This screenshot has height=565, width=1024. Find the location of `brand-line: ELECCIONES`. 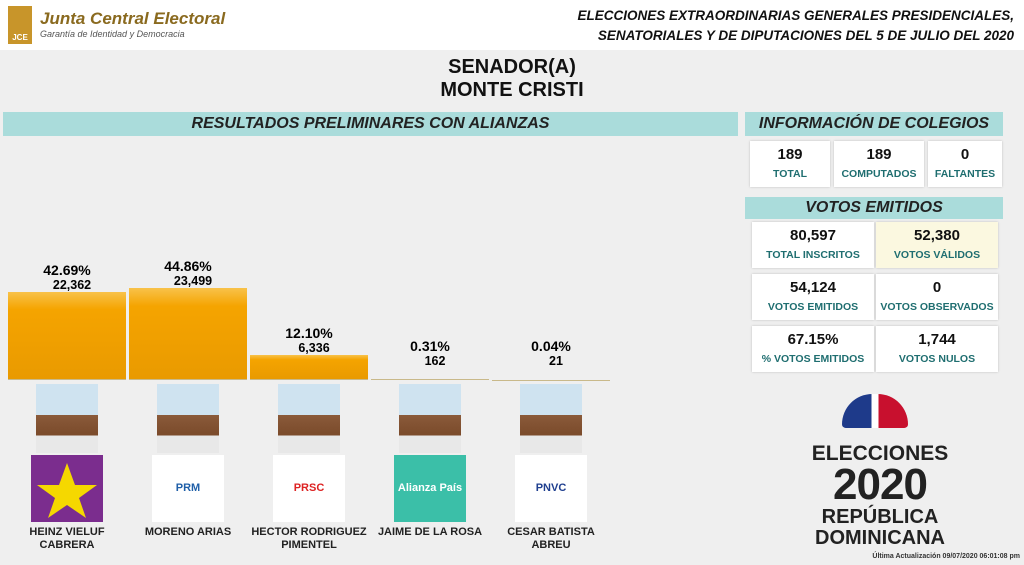

brand-line: ELECCIONES is located at coordinates (880, 453).